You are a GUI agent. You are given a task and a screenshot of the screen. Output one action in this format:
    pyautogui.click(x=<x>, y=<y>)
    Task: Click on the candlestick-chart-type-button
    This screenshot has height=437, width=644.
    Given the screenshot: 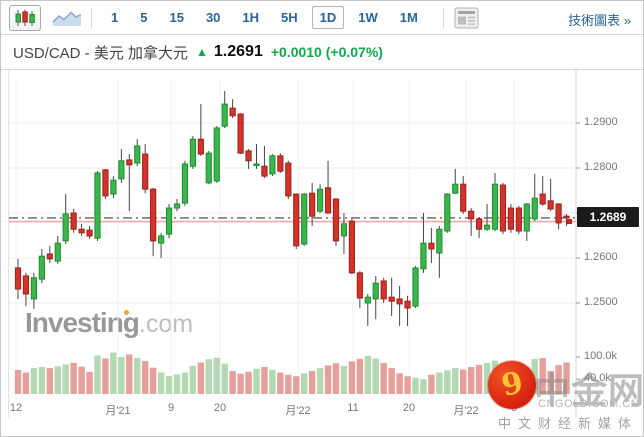 What is the action you would take?
    pyautogui.click(x=25, y=17)
    